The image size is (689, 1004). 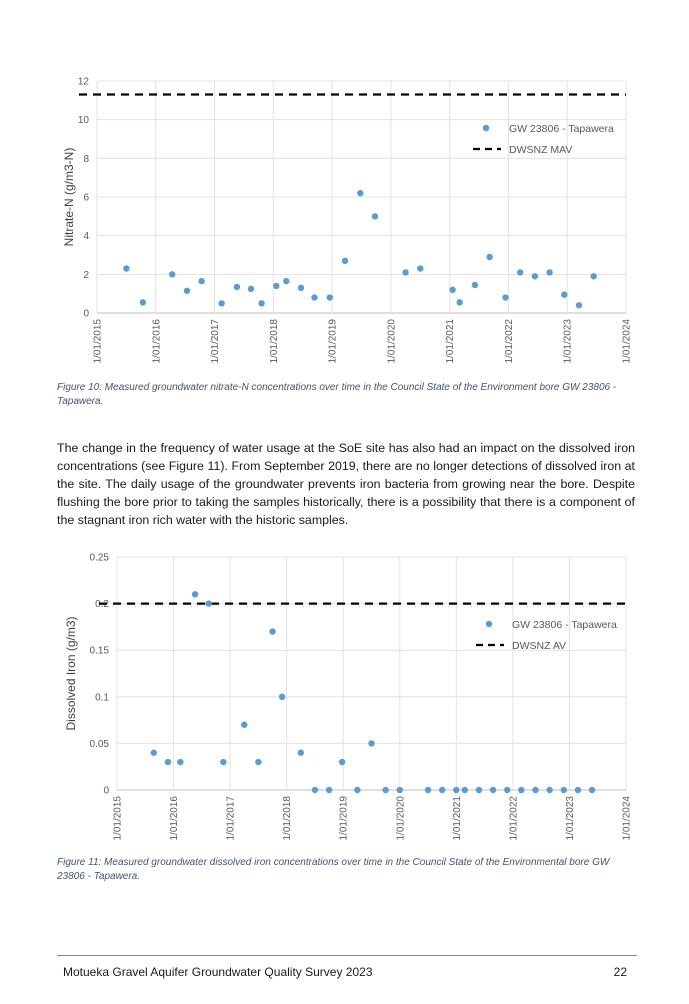 What do you see at coordinates (69, 197) in the screenshot?
I see `y-axis-label: Nitrate-N (g/m3-N)` at bounding box center [69, 197].